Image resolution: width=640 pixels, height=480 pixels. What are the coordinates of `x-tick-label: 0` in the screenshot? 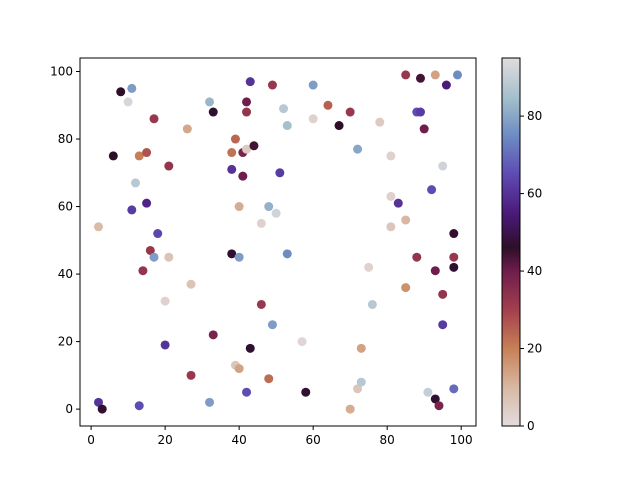 It's located at (91, 440).